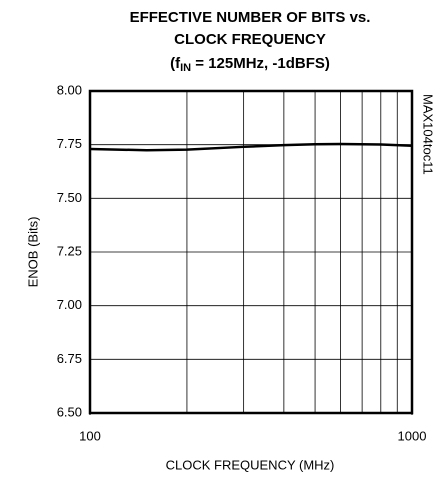 Image resolution: width=446 pixels, height=477 pixels. What do you see at coordinates (175, 63) in the screenshot?
I see `subtitle-part: (f` at bounding box center [175, 63].